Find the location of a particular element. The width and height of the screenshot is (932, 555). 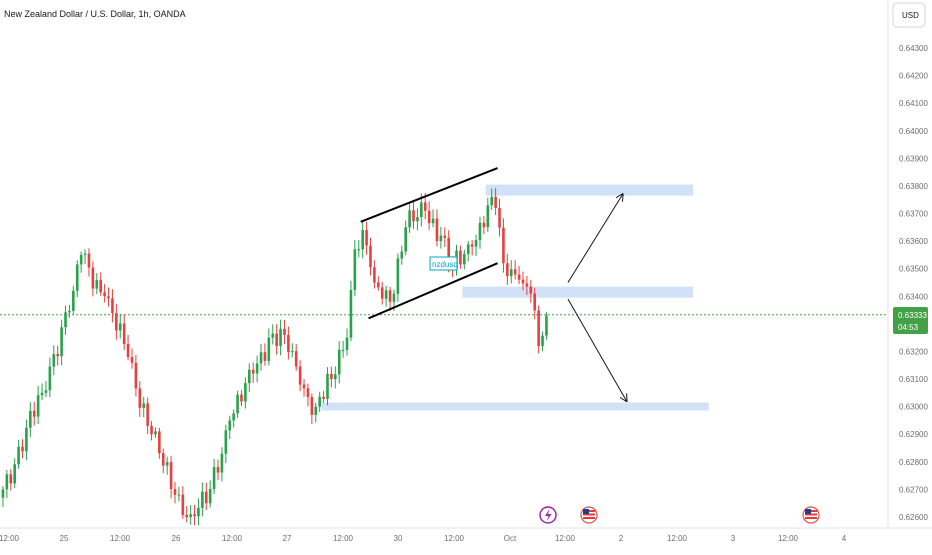

projection-arrow is located at coordinates (597, 349).